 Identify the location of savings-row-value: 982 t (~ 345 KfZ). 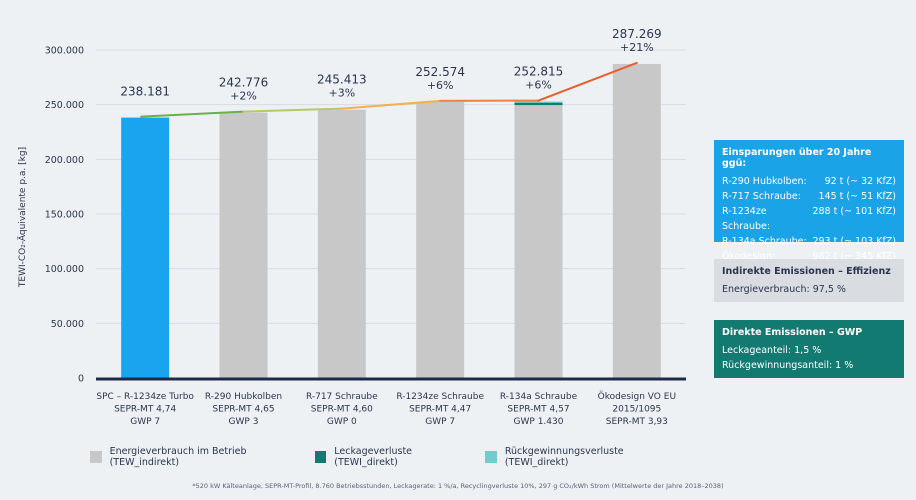
(854, 256).